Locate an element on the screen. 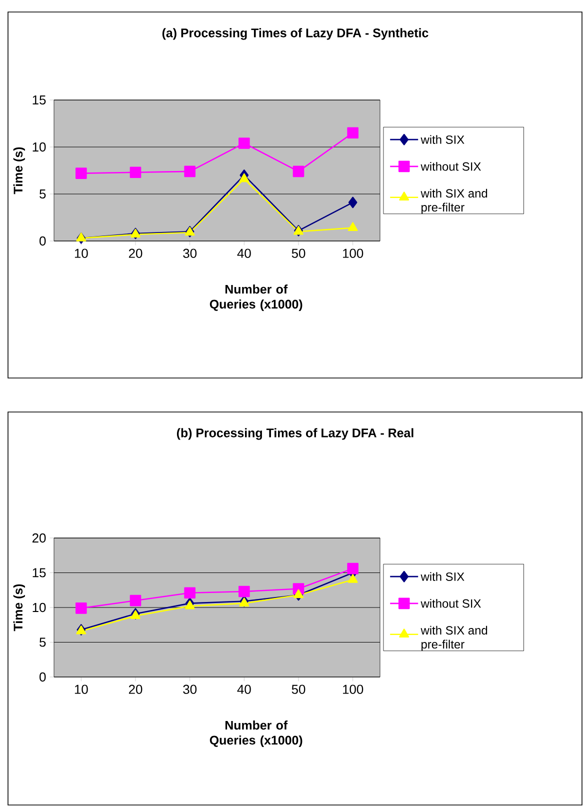 The width and height of the screenshot is (584, 809). y-tick-label: 20 is located at coordinates (39, 538).